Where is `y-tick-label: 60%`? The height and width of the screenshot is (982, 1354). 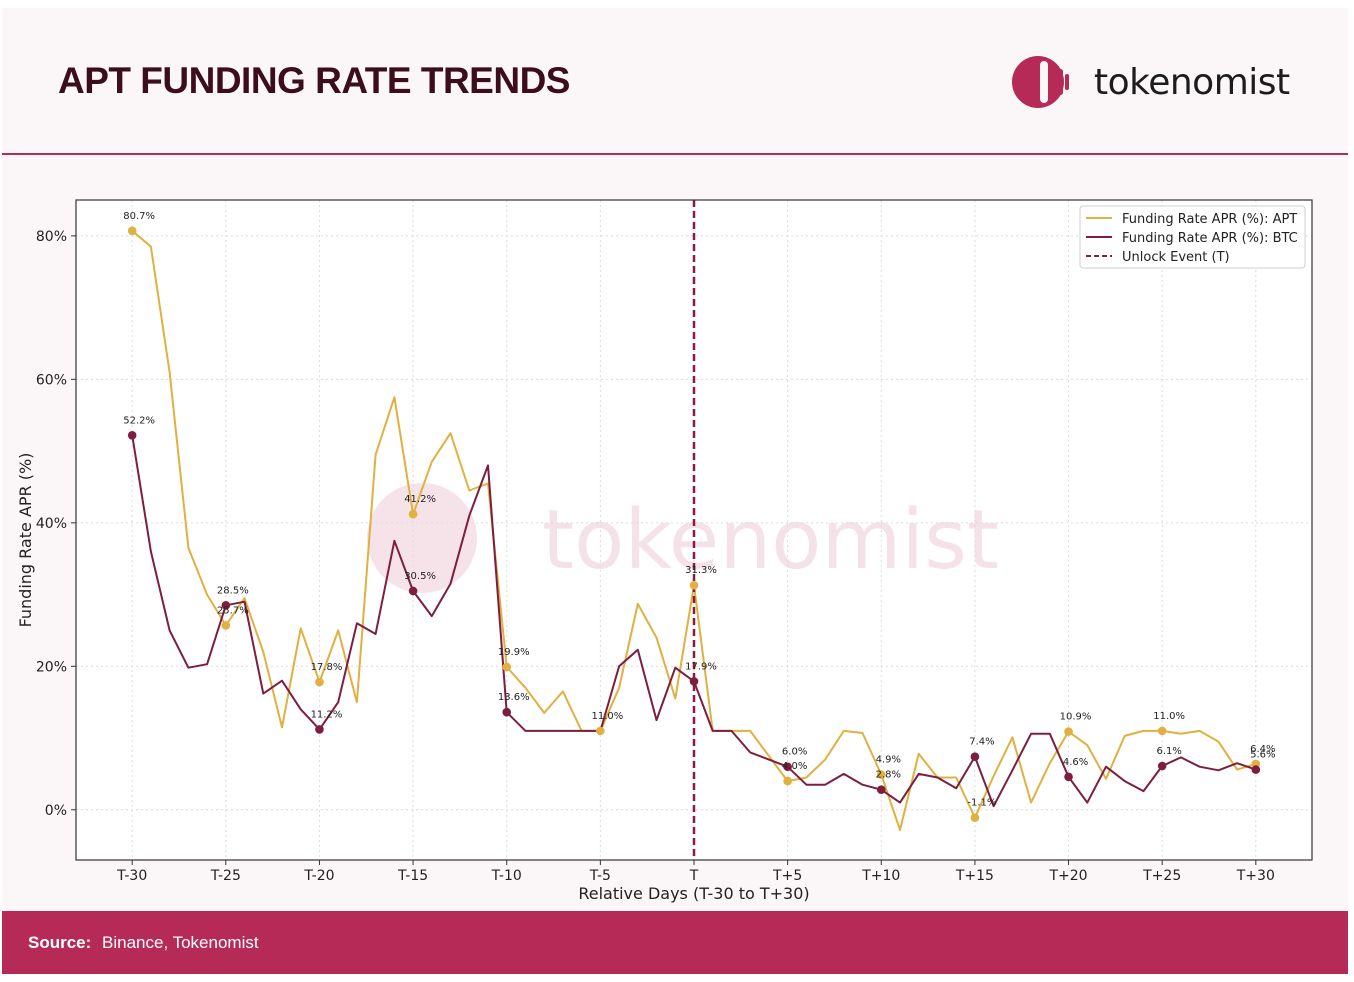 y-tick-label: 60% is located at coordinates (51, 380).